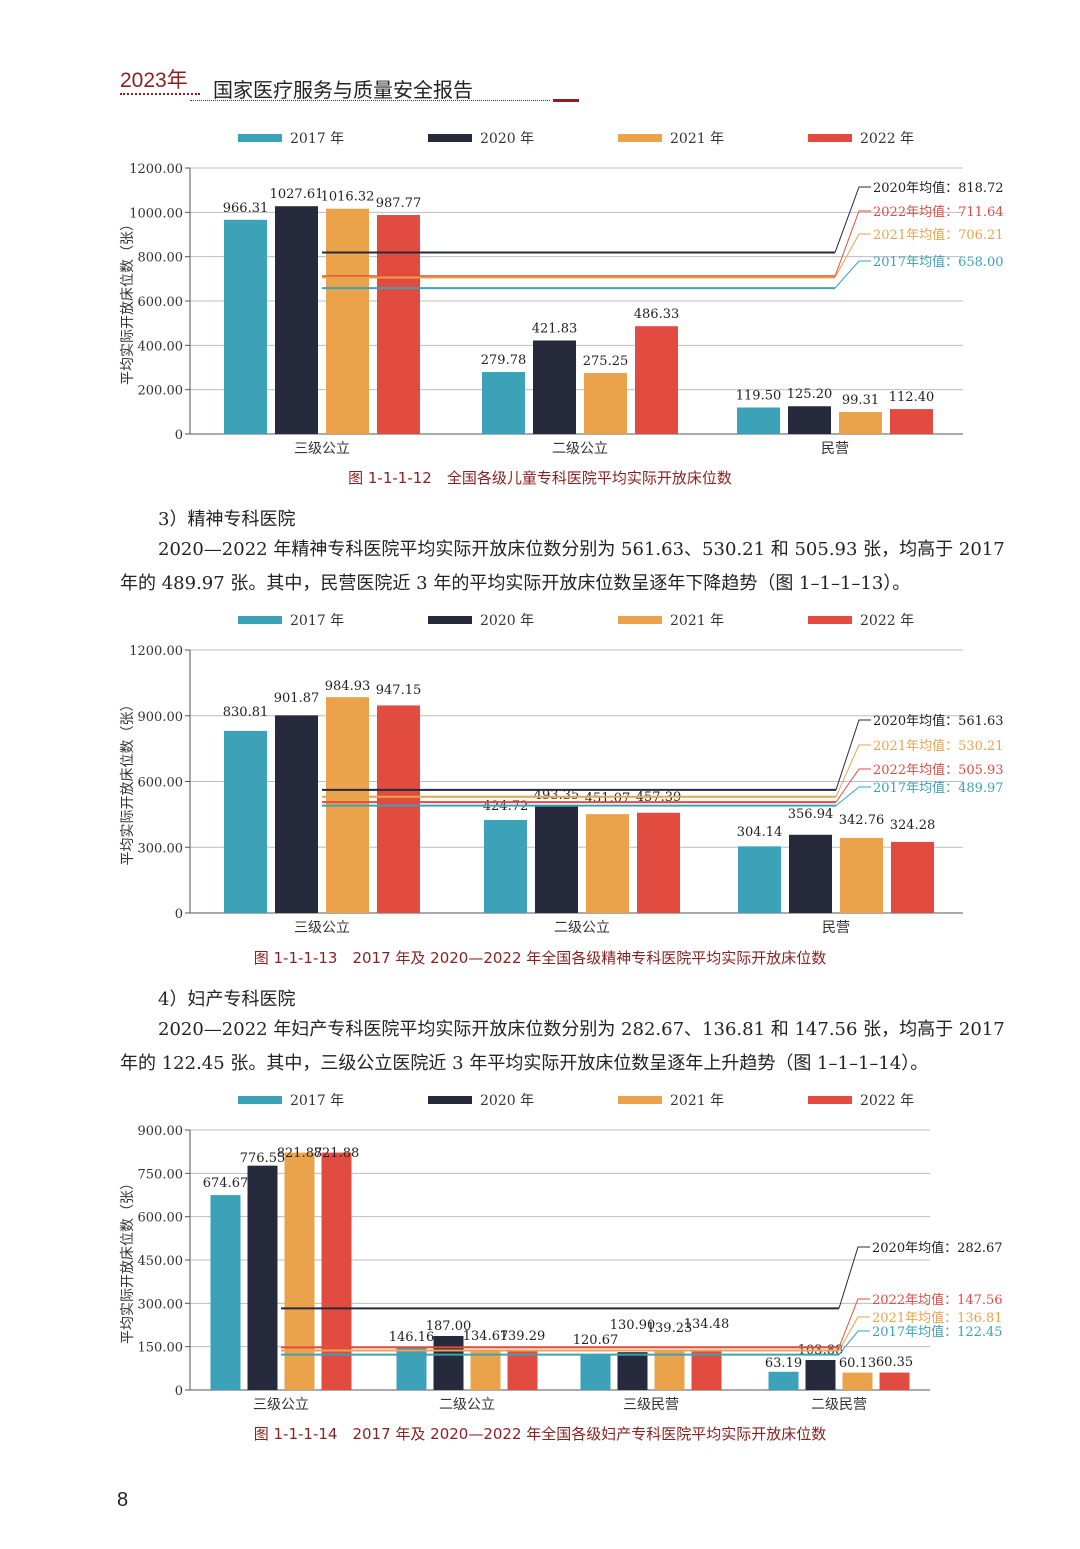  I want to click on y-tick-label: 400.00, so click(161, 346).